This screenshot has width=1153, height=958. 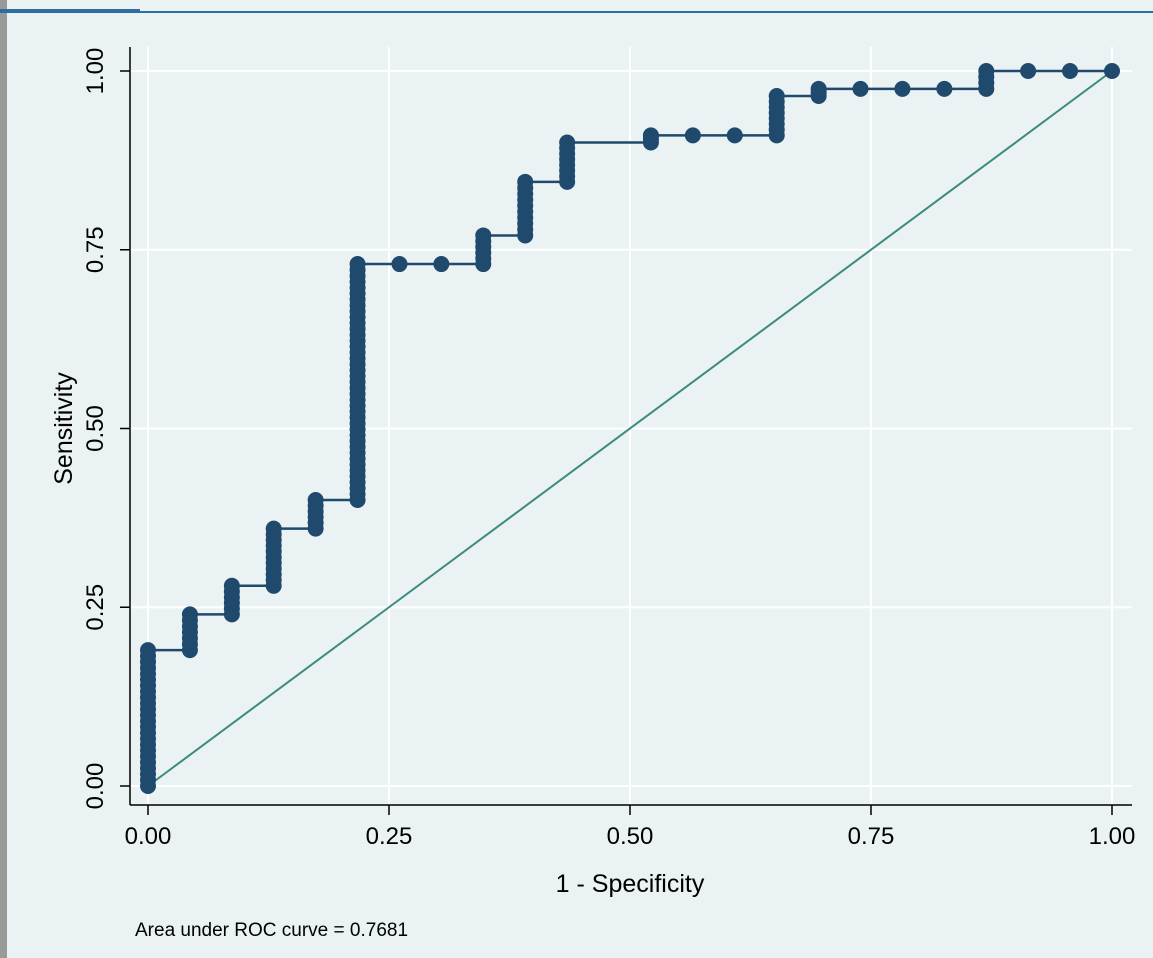 What do you see at coordinates (95, 71) in the screenshot?
I see `y-tick-label: 1.00` at bounding box center [95, 71].